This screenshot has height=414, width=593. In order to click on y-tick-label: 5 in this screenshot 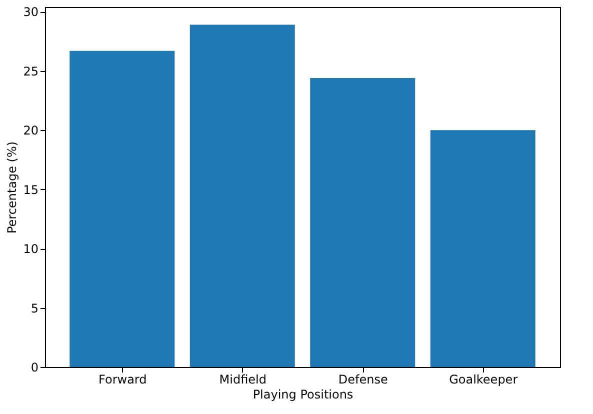, I will do `click(34, 308)`.